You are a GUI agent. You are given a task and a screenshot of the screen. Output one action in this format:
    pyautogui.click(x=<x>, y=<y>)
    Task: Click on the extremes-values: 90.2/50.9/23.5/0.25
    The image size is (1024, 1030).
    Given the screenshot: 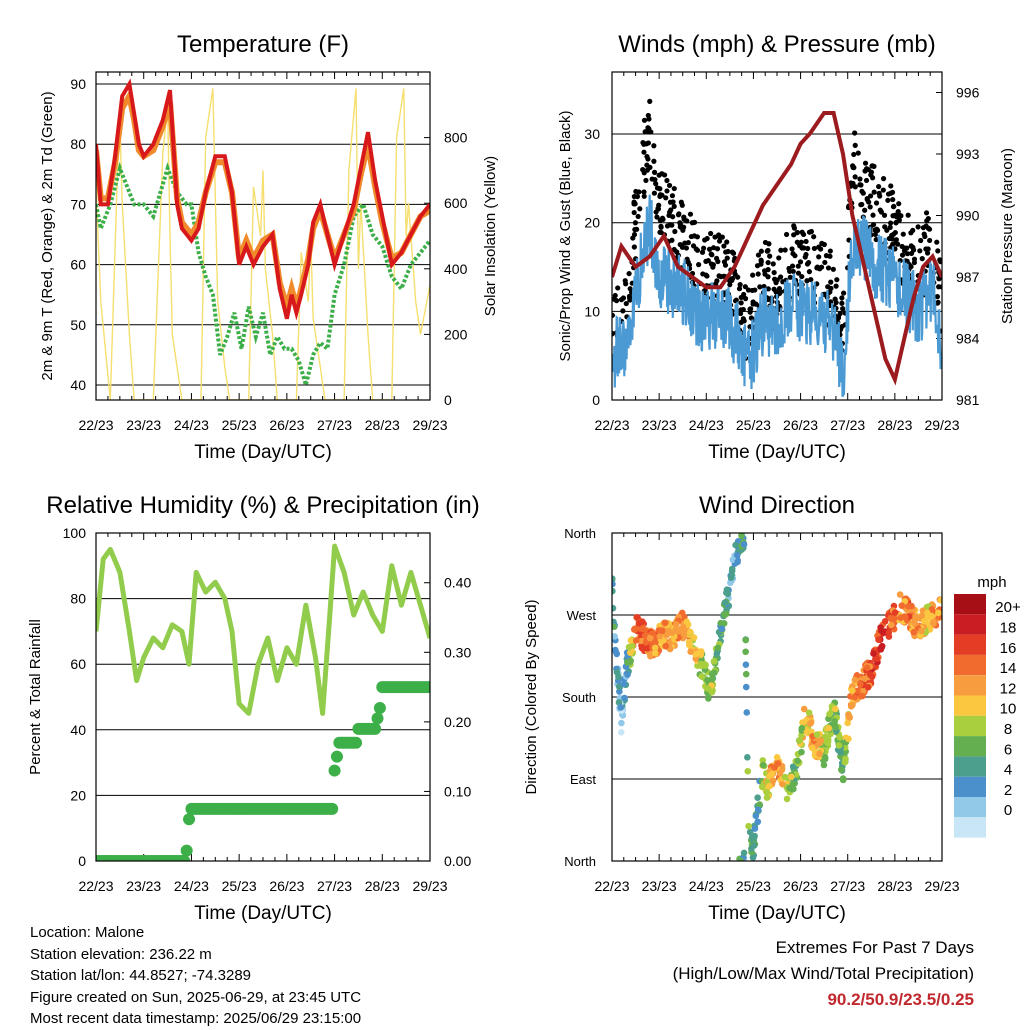 What is the action you would take?
    pyautogui.click(x=900, y=999)
    